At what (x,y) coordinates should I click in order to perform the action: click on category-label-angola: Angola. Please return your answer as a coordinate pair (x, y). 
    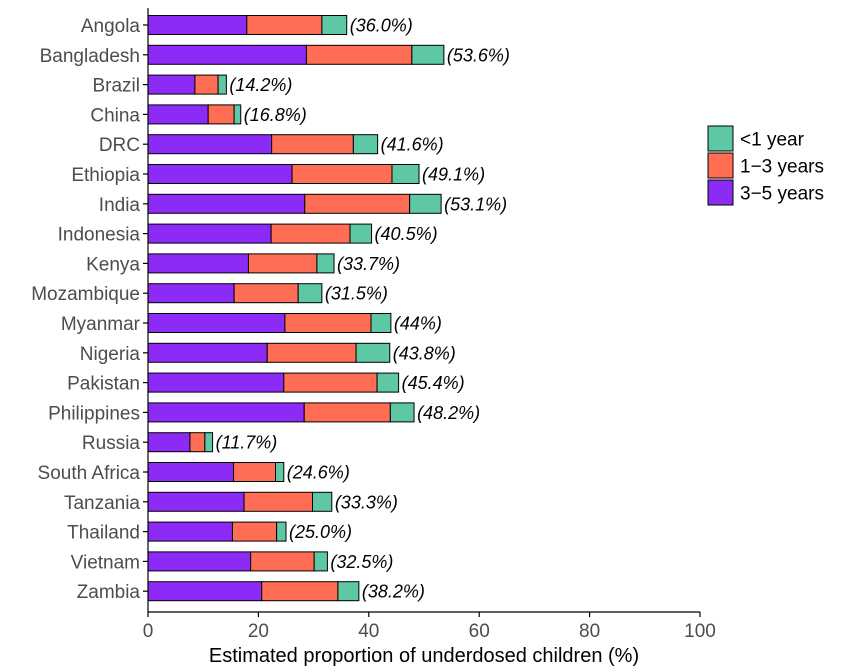
    Looking at the image, I should click on (111, 26).